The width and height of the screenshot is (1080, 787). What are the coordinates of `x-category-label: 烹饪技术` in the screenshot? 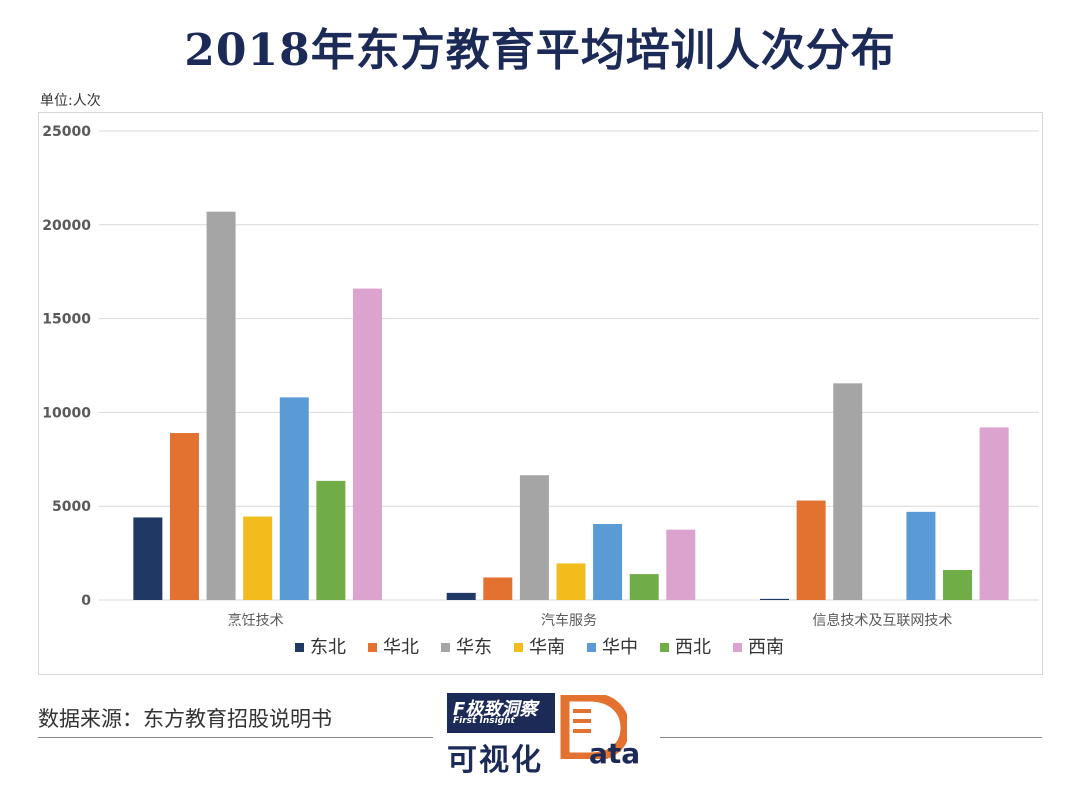 It's located at (256, 620).